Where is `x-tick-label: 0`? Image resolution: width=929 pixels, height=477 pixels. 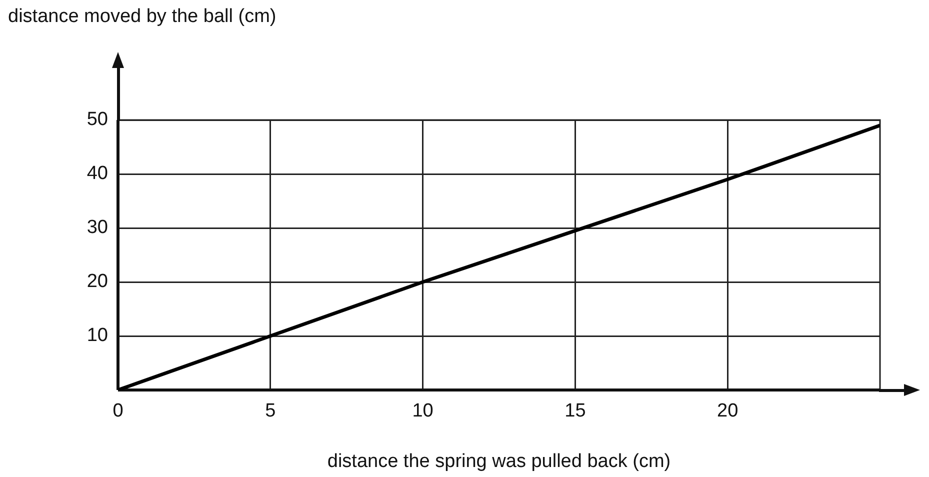
x-tick-label: 0 is located at coordinates (118, 411).